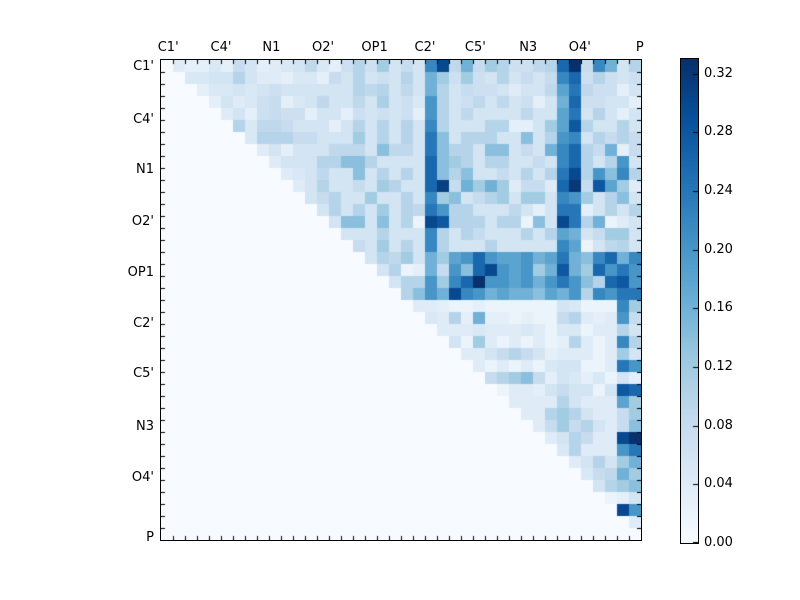  What do you see at coordinates (143, 323) in the screenshot?
I see `y-tick-label: C2'` at bounding box center [143, 323].